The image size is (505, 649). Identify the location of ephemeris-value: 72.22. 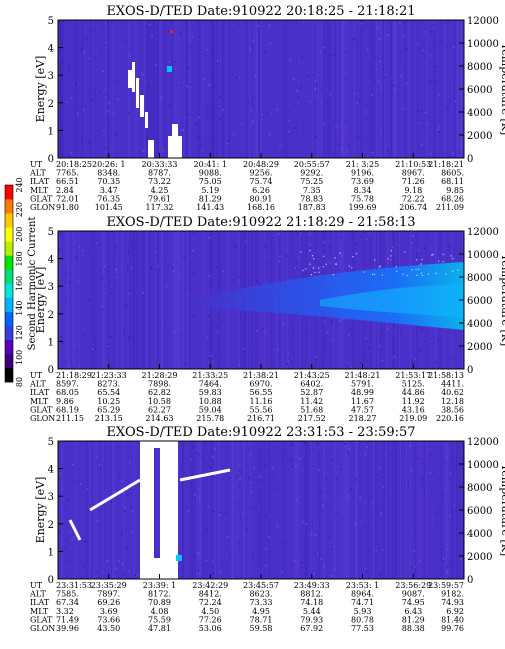
(413, 198).